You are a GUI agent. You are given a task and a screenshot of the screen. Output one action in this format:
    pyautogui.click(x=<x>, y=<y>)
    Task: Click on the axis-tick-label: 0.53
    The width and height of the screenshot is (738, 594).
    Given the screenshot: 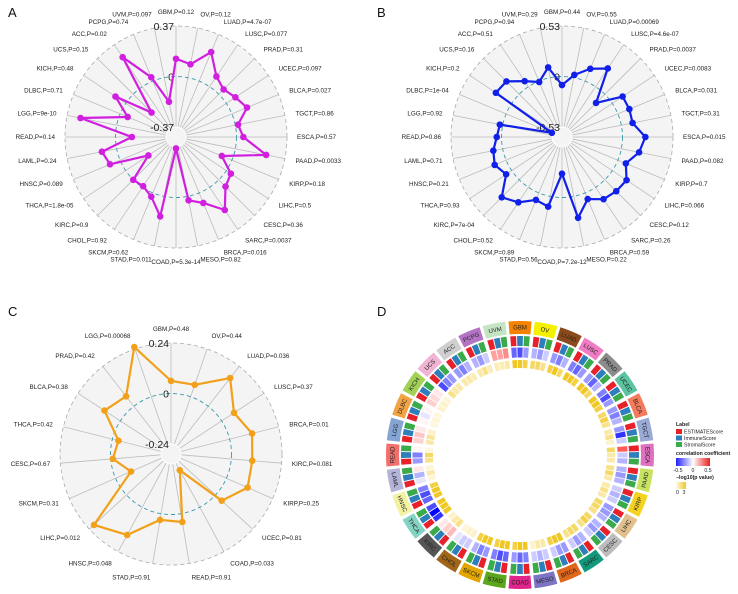 What is the action you would take?
    pyautogui.click(x=550, y=27)
    